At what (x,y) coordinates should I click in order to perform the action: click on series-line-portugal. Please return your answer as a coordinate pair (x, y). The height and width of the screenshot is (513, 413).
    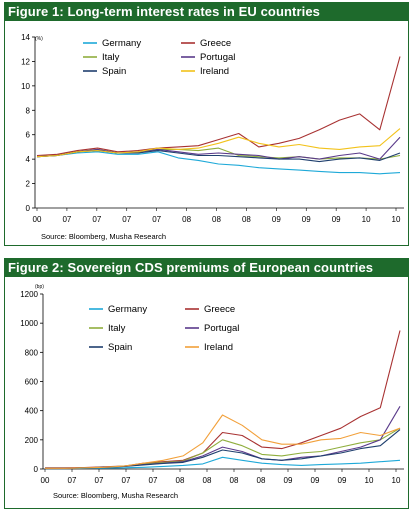
    Looking at the image, I should click on (218, 148).